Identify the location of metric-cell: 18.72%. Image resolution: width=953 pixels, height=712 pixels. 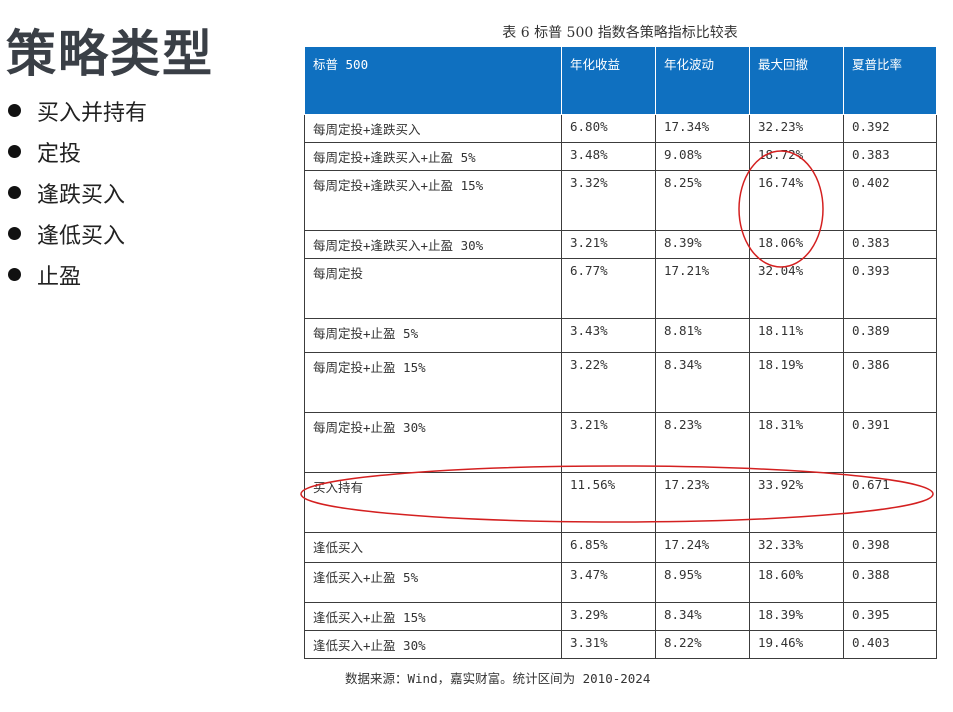
(796, 156).